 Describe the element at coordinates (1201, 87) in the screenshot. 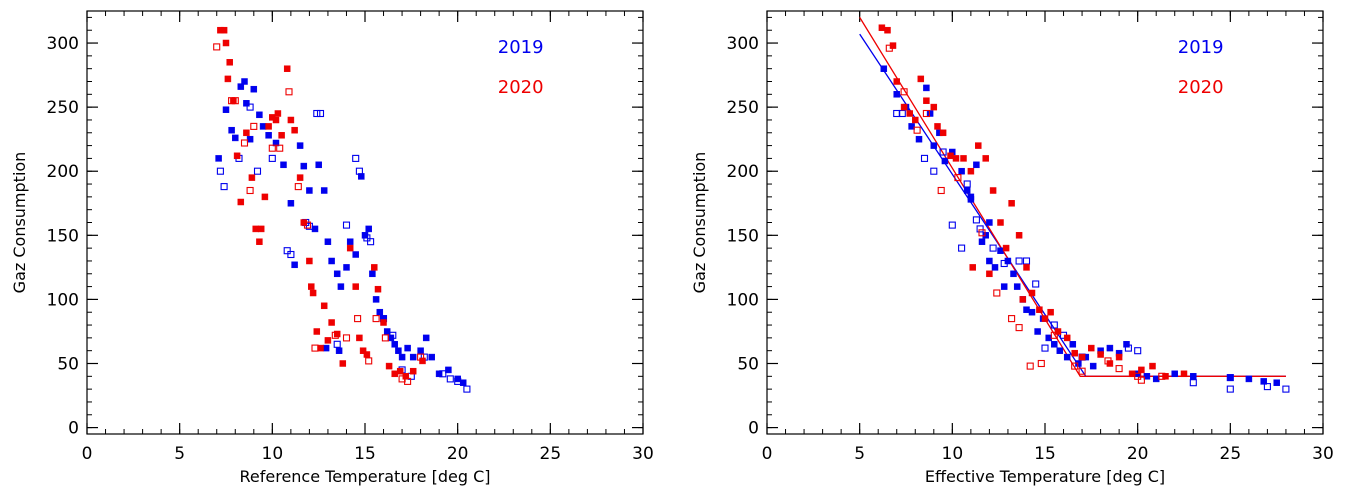

I see `legend-label-2020: 2020` at that location.